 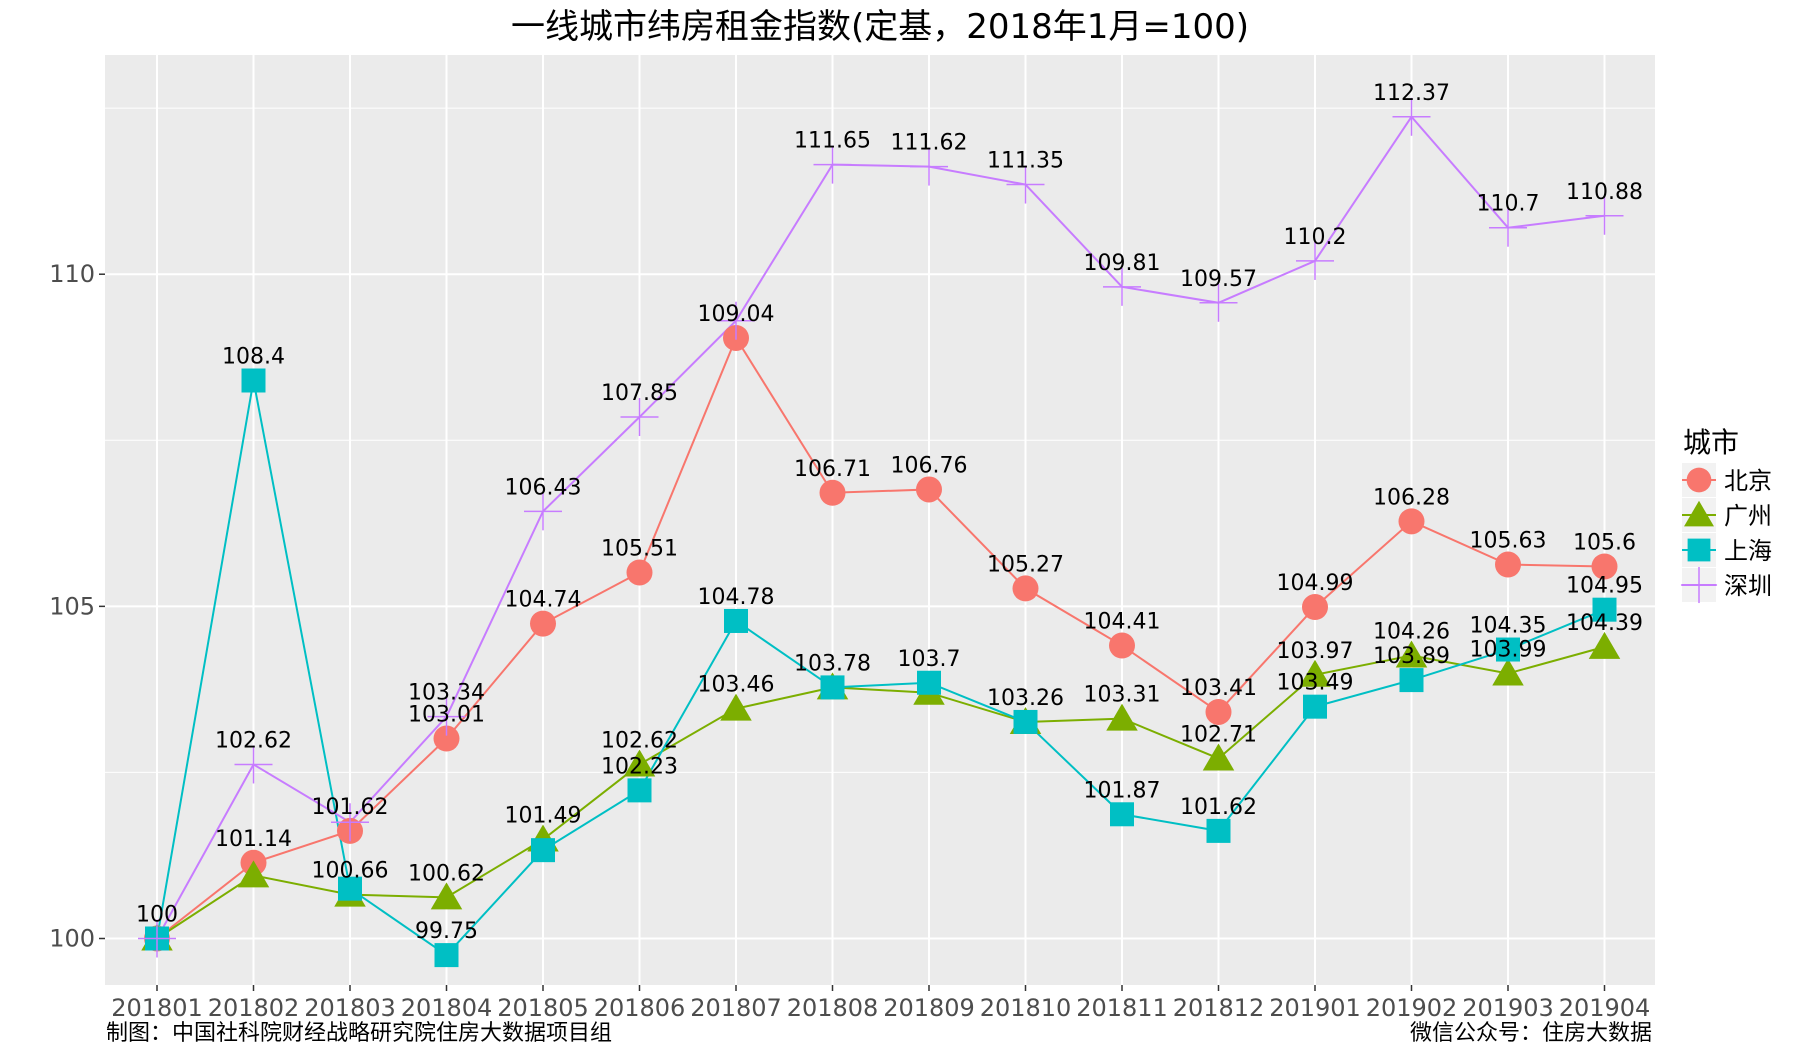 I want to click on x-tick-label: 201803, so click(x=350, y=1008).